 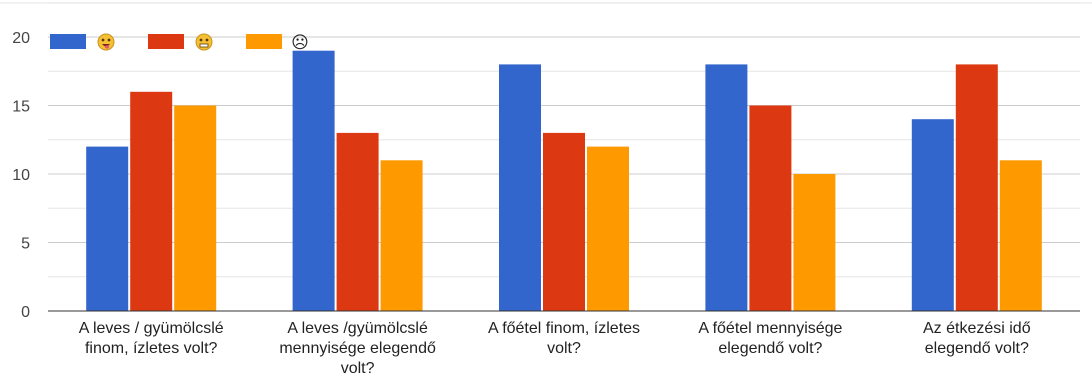 I want to click on x-category-label-line: A főétel mennyisége, so click(x=770, y=328).